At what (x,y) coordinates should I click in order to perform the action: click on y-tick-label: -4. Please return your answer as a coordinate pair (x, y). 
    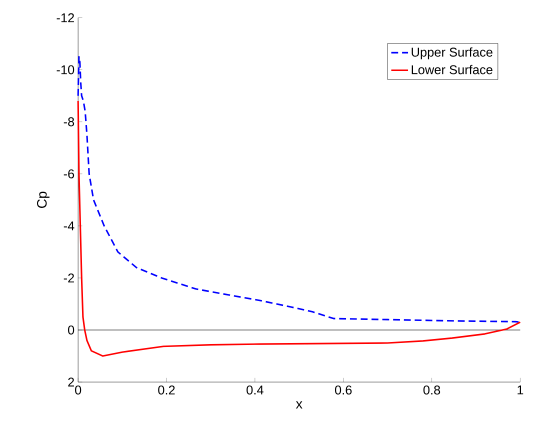
    Looking at the image, I should click on (69, 225).